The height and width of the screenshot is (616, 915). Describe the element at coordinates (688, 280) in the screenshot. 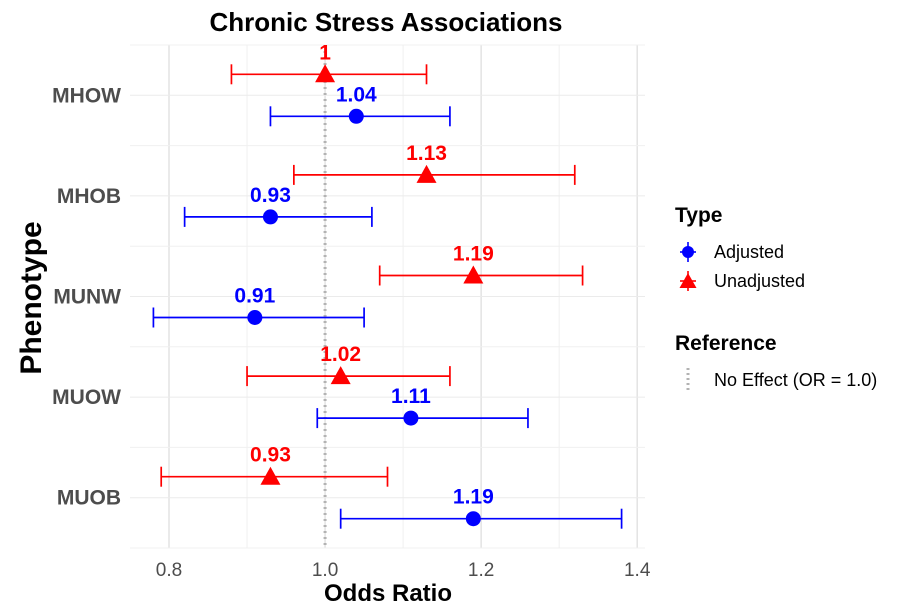

I see `legend-unadjusted-triangle-icon` at that location.